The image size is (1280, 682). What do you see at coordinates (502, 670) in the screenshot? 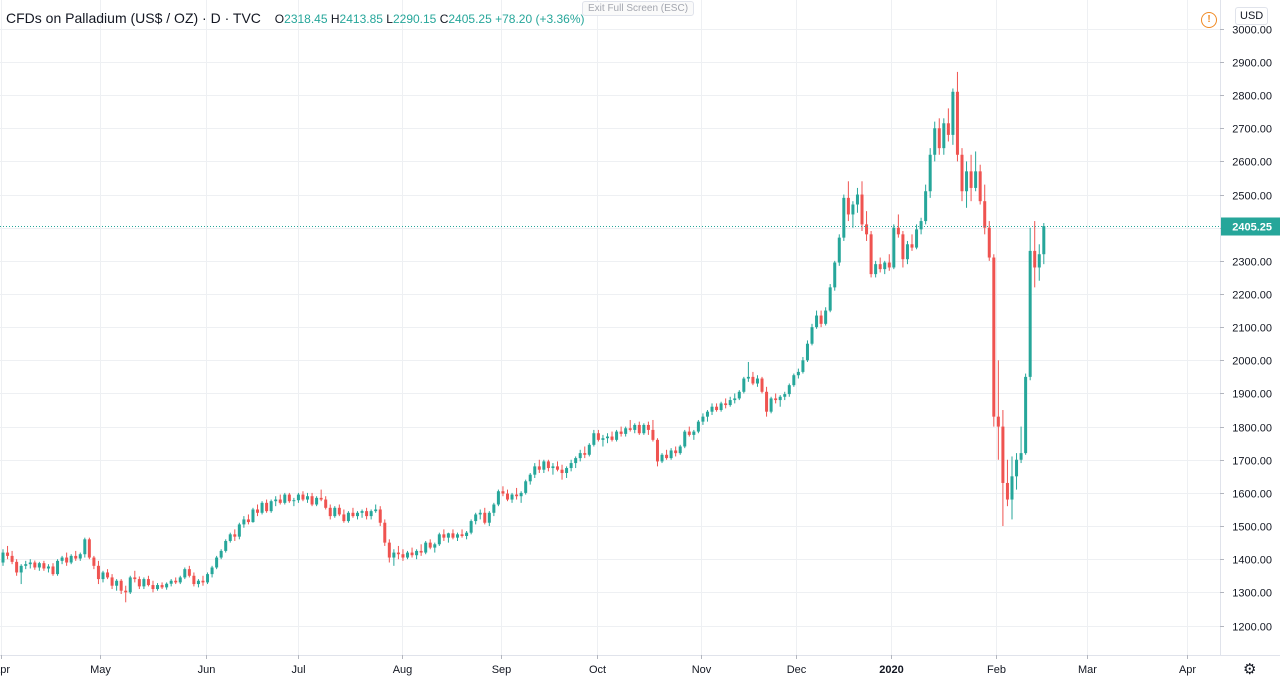
I see `x-tick-label: Sep` at bounding box center [502, 670].